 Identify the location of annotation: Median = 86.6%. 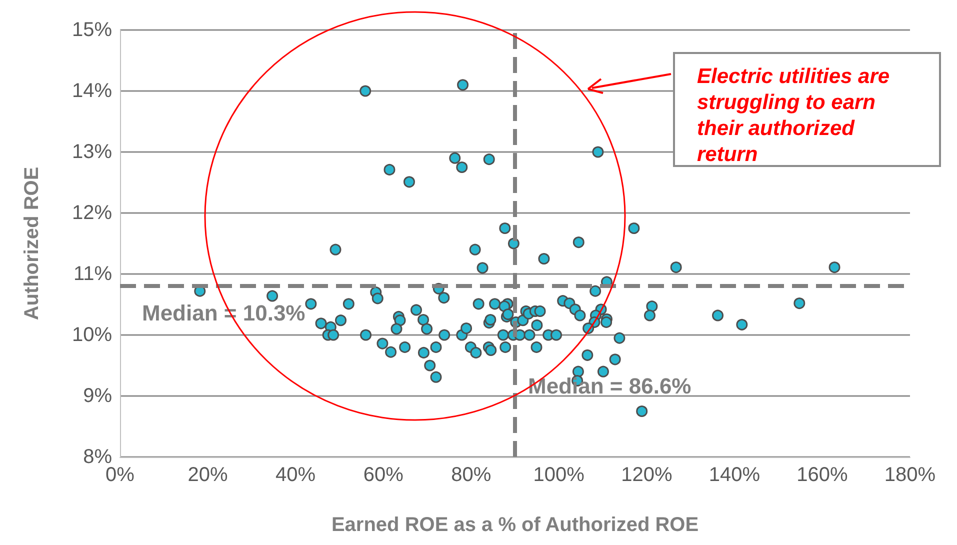
(610, 386).